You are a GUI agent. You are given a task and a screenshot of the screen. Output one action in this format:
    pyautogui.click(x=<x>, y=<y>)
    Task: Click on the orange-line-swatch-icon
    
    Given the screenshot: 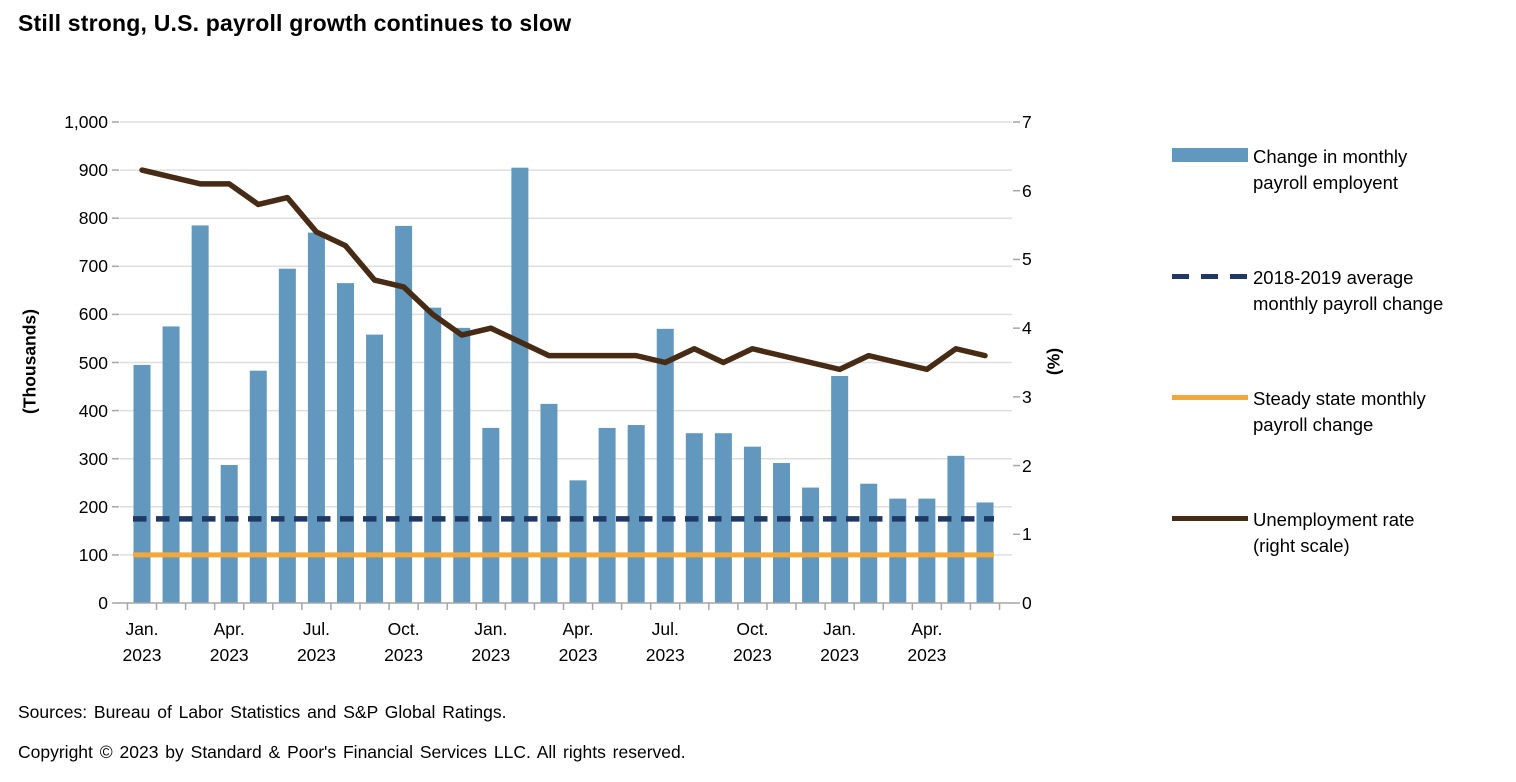 What is the action you would take?
    pyautogui.click(x=1210, y=397)
    